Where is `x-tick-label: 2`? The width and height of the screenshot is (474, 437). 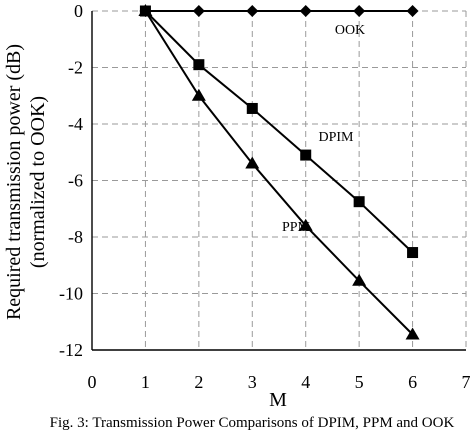
x-tick-label: 2 is located at coordinates (198, 382).